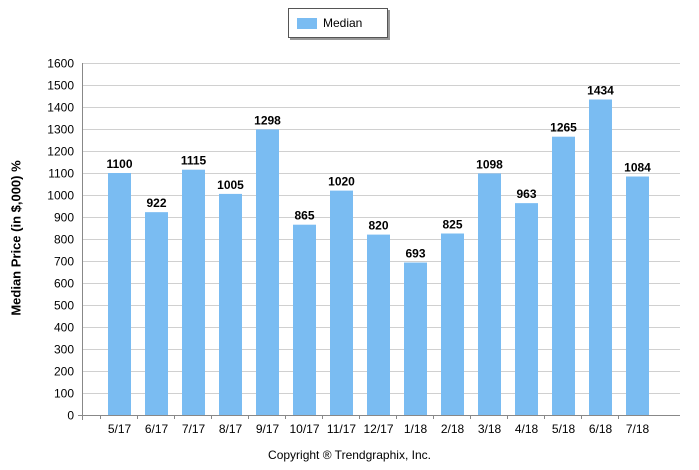 This screenshot has height=470, width=699. I want to click on y-tick-label: 400, so click(64, 328).